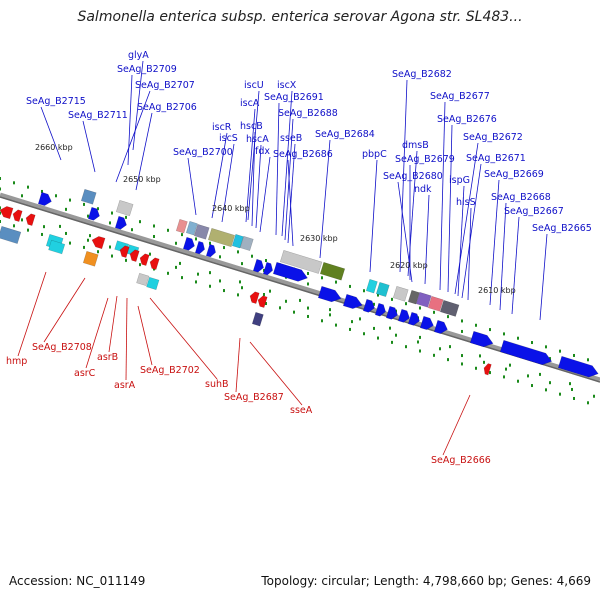 Image resolution: width=600 pixels, height=600 pixels. I want to click on gene-label-seag-b2668: SeAg_B2668, so click(521, 197).